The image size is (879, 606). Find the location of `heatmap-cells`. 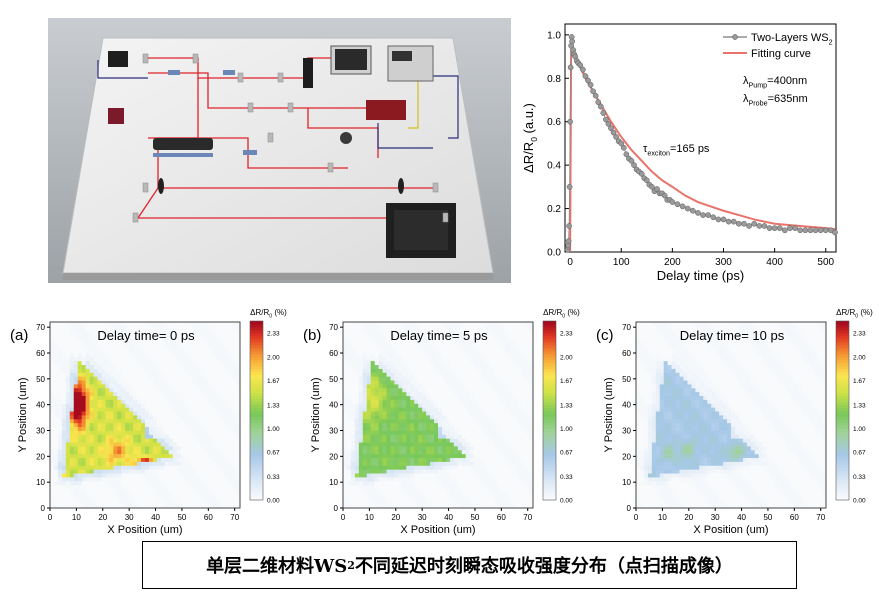

heatmap-cells is located at coordinates (438, 415).